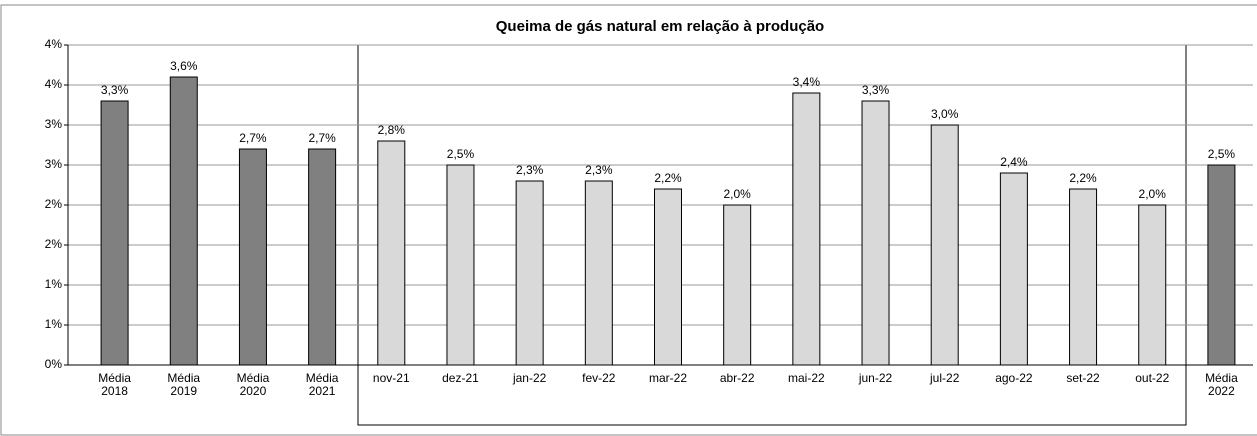 The width and height of the screenshot is (1257, 436). I want to click on data-label: 2,8%, so click(392, 130).